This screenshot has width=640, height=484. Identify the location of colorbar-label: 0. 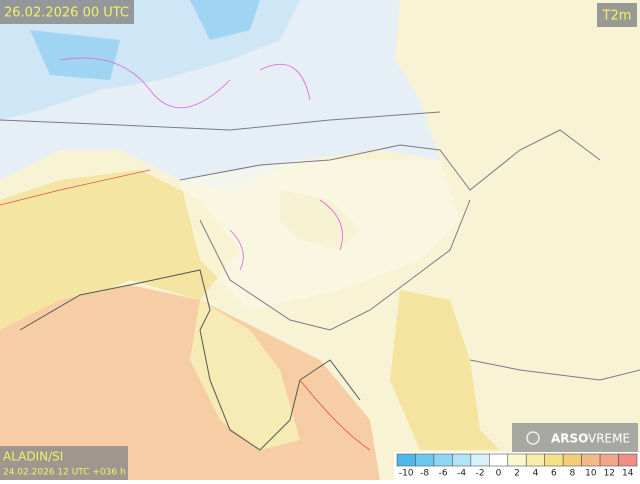
(499, 474).